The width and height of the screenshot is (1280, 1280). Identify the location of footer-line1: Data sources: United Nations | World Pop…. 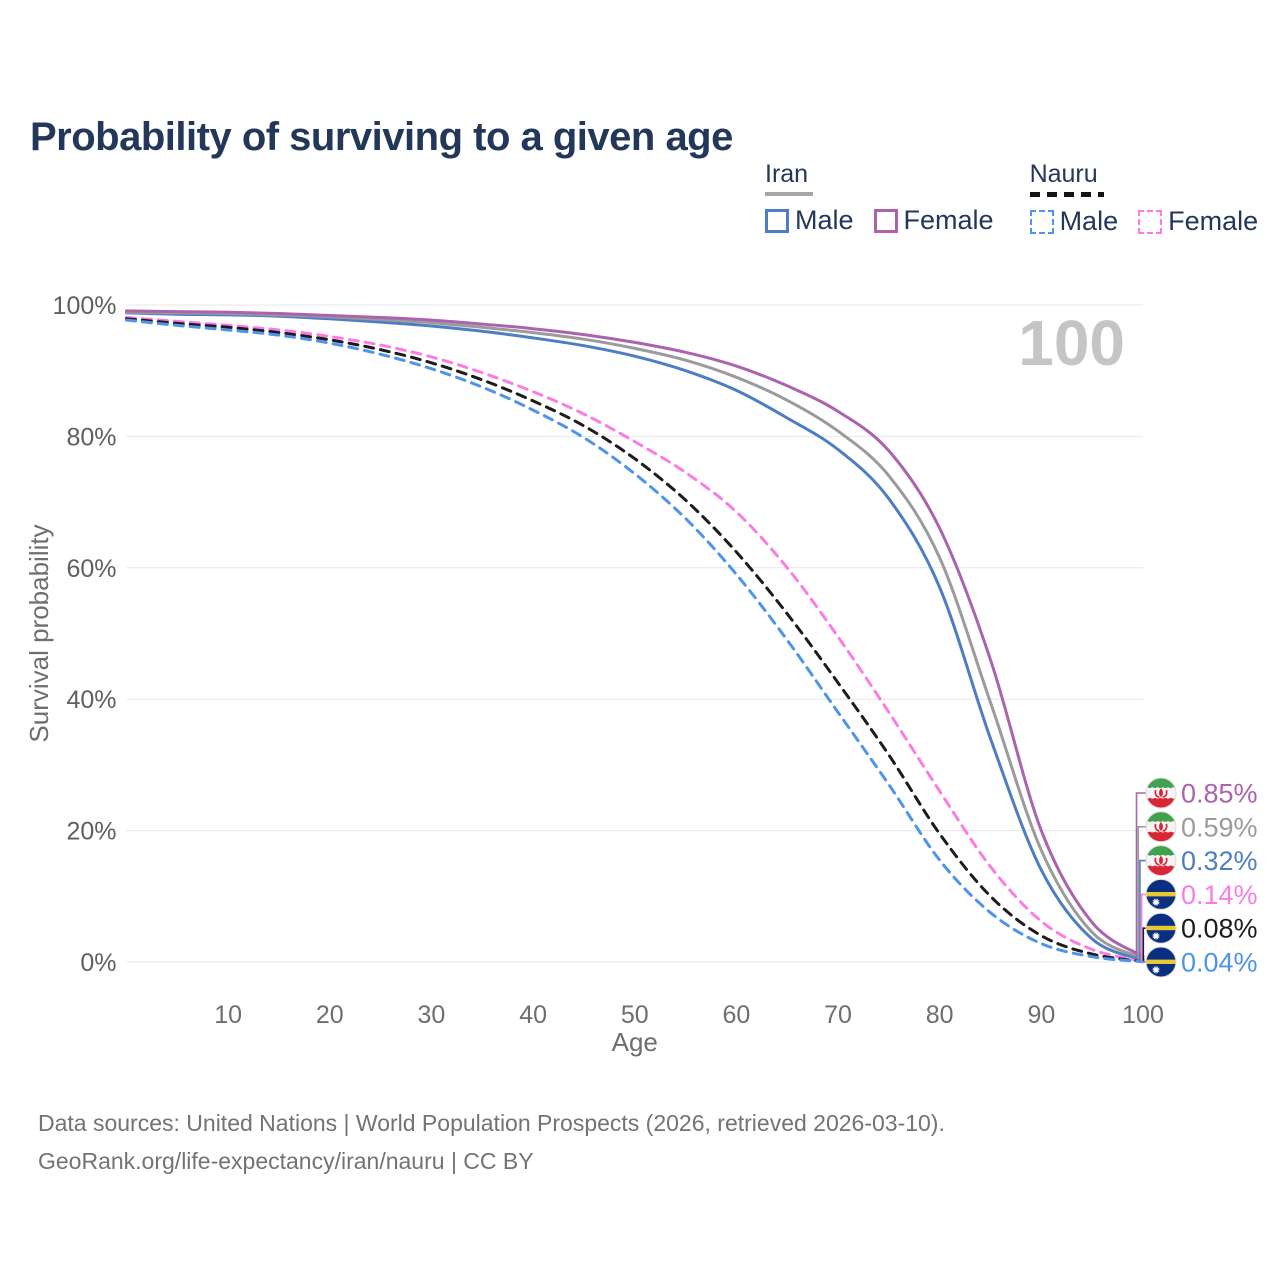
(491, 1123).